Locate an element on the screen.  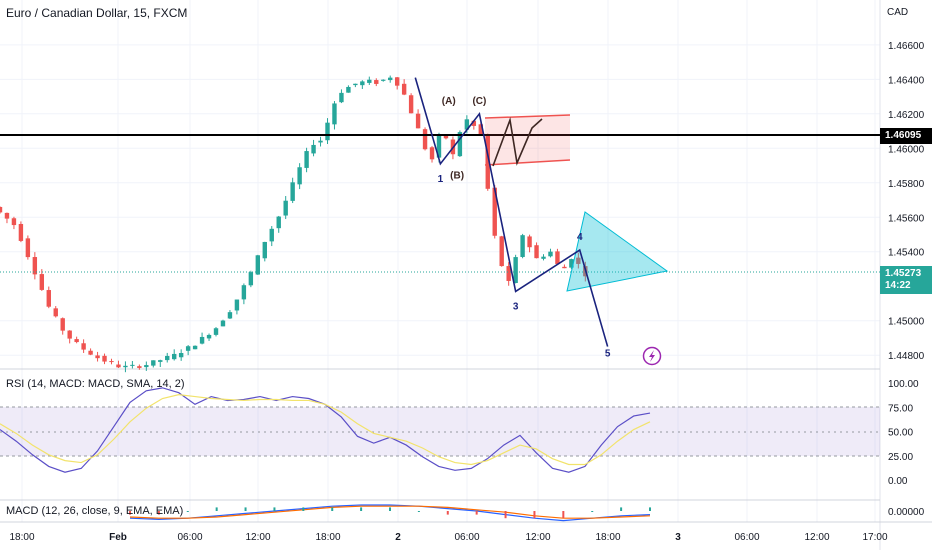
rsi-pane is located at coordinates (325, 430).